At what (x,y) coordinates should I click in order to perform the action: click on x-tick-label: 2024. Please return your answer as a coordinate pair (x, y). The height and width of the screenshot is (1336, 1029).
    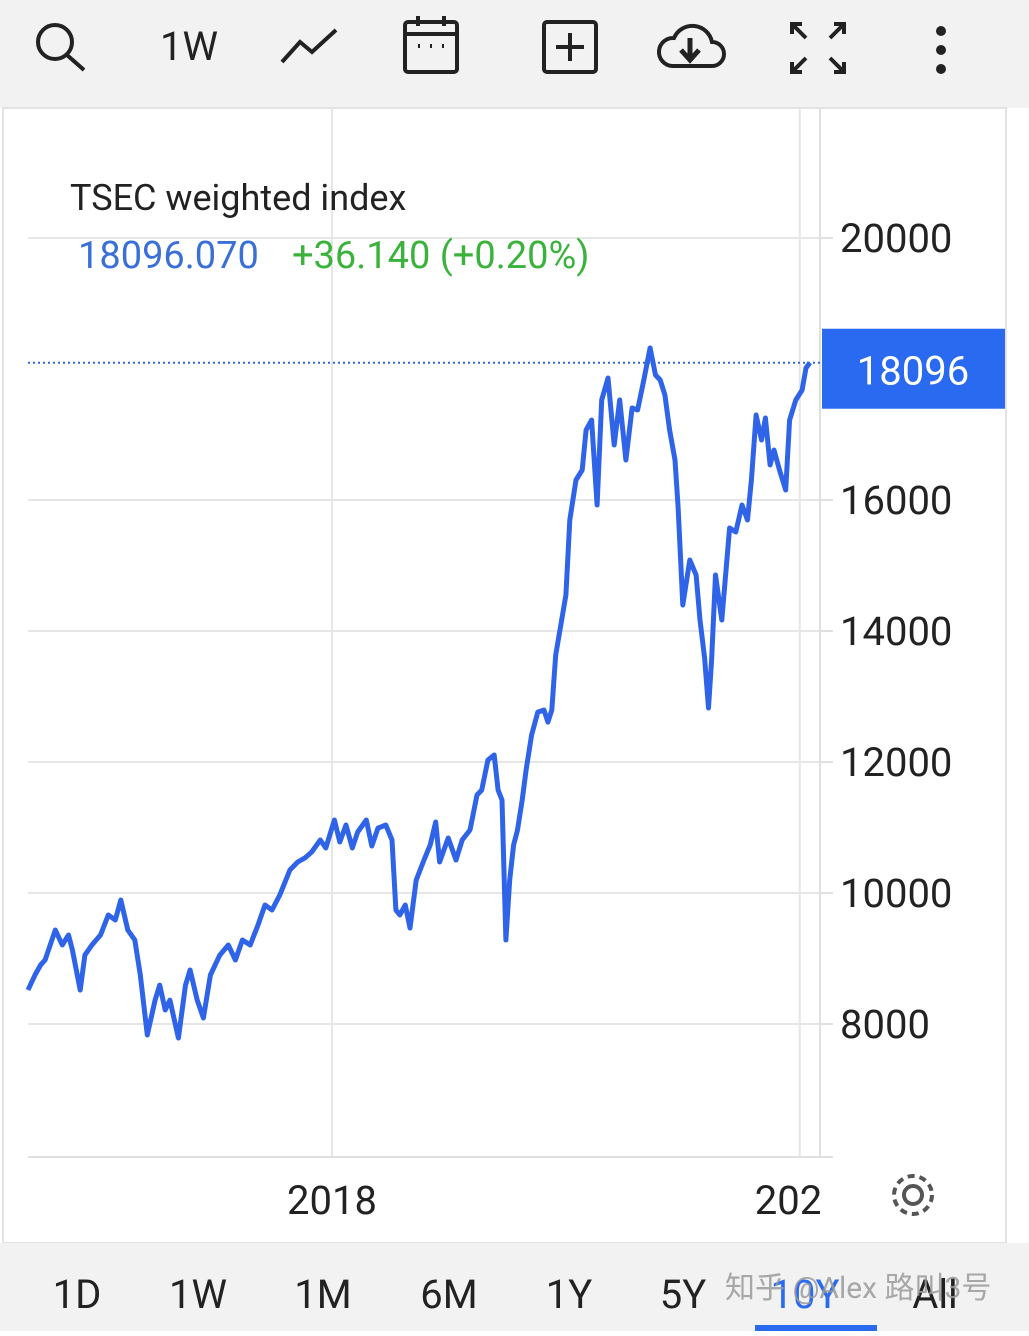
    Looking at the image, I should click on (800, 1200).